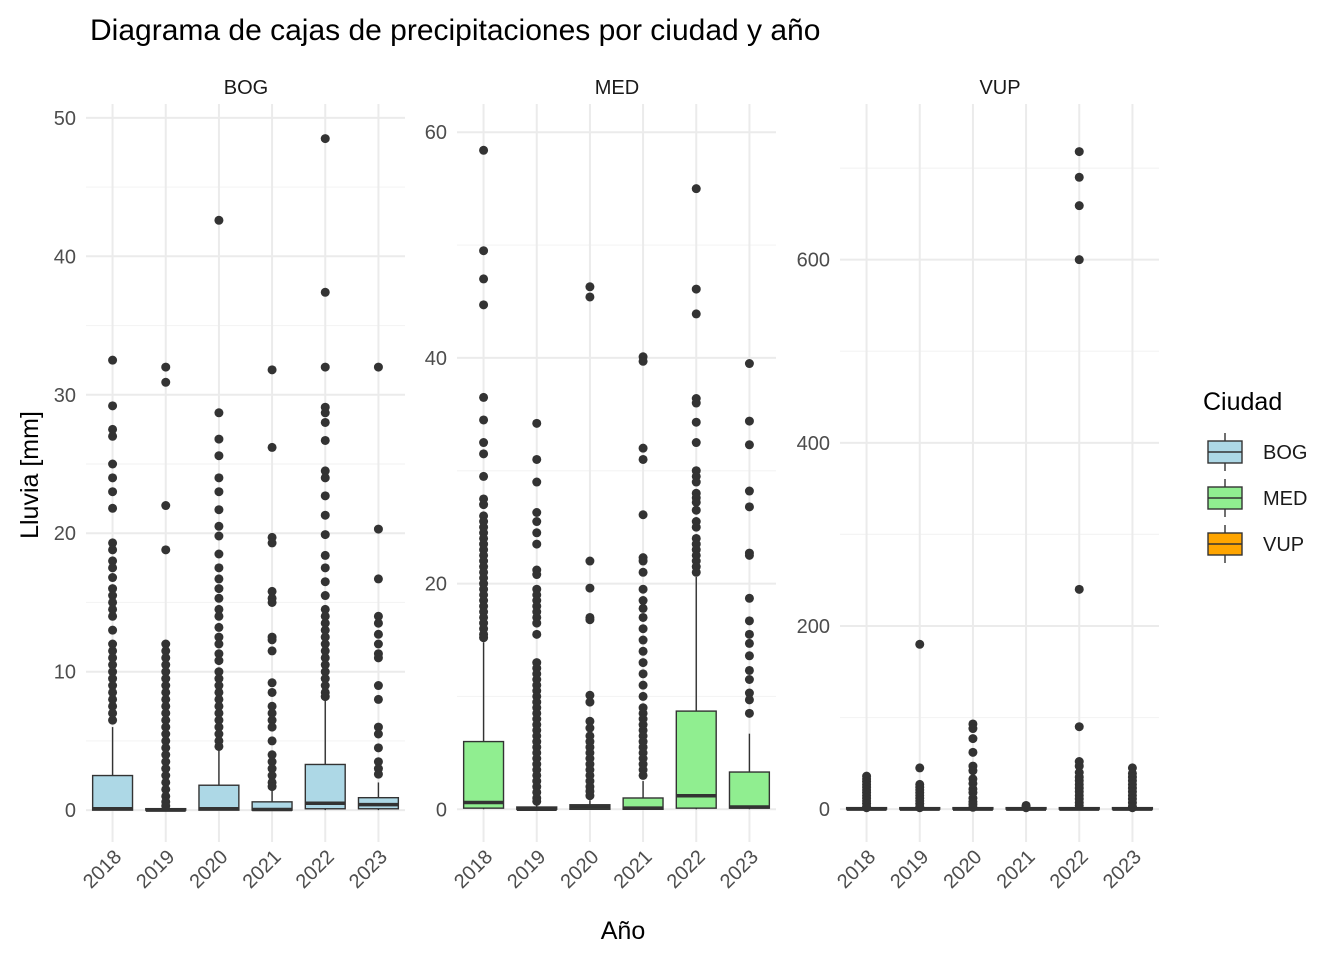 This screenshot has width=1344, height=960. What do you see at coordinates (112, 792) in the screenshot?
I see `box-iqr` at bounding box center [112, 792].